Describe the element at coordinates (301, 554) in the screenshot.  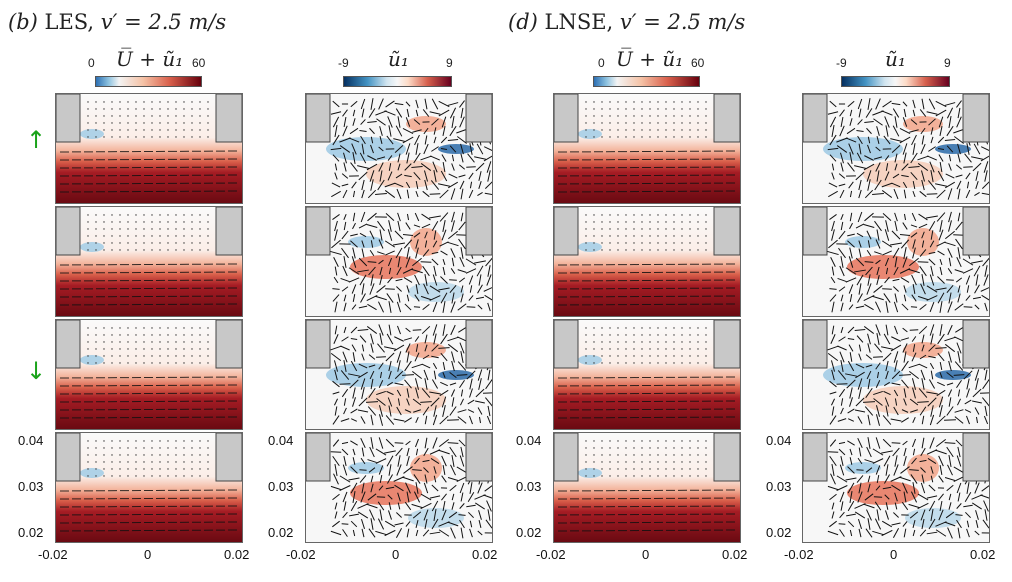
I see `x-tick-neg-les-fluct: -0.02` at that location.